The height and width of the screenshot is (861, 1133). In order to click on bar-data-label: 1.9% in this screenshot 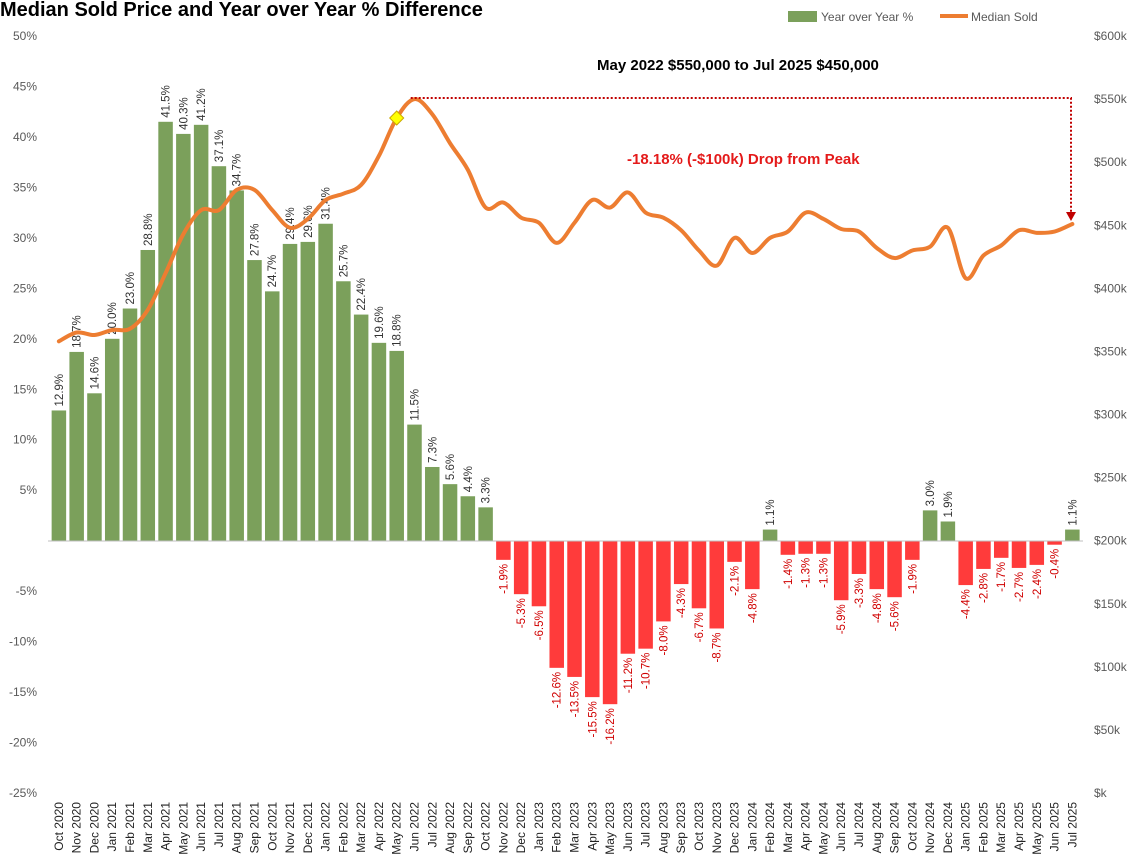, I will do `click(949, 504)`.